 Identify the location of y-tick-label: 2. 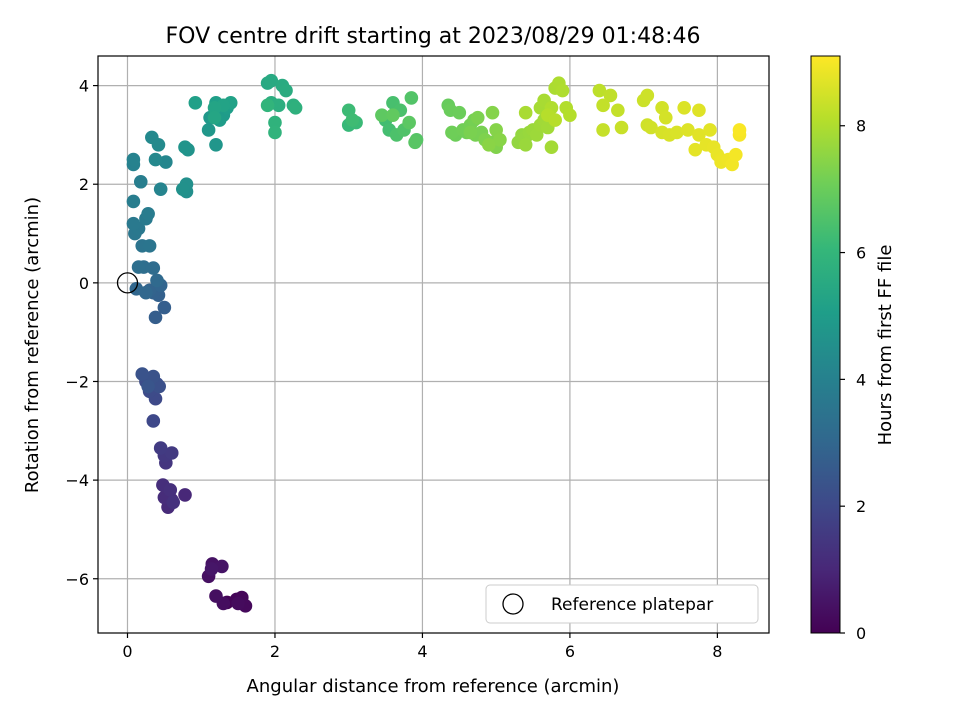
(84, 184).